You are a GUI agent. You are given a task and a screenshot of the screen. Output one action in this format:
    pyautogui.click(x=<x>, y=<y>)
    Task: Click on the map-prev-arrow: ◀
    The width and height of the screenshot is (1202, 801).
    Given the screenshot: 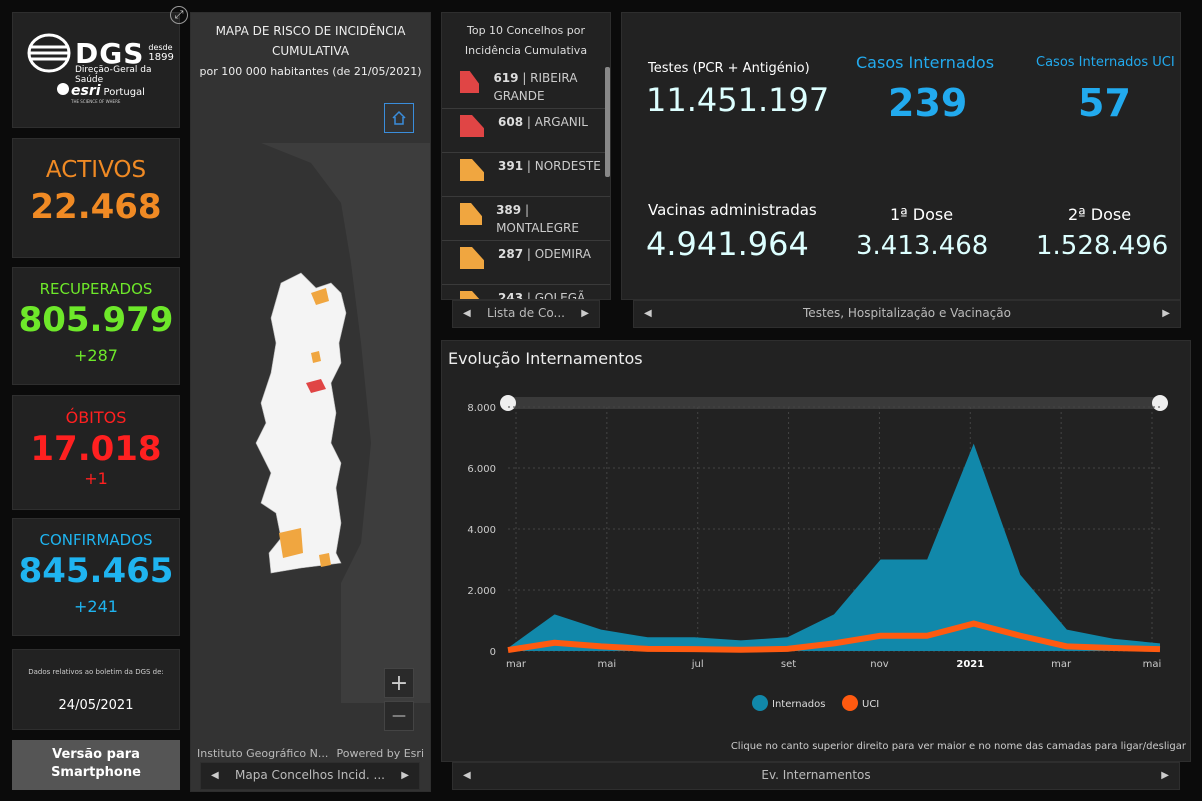 What is the action you would take?
    pyautogui.click(x=215, y=775)
    